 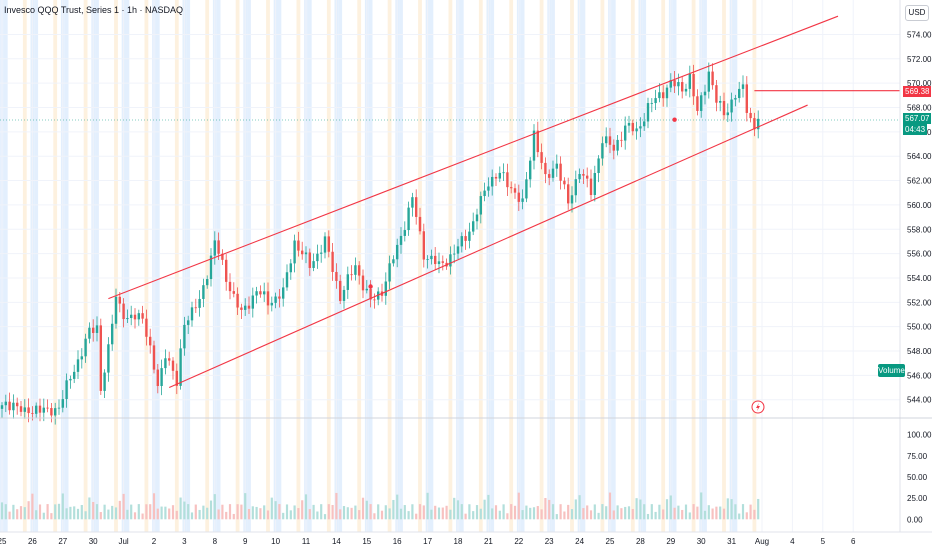 I want to click on currency-button: USD, so click(x=917, y=13).